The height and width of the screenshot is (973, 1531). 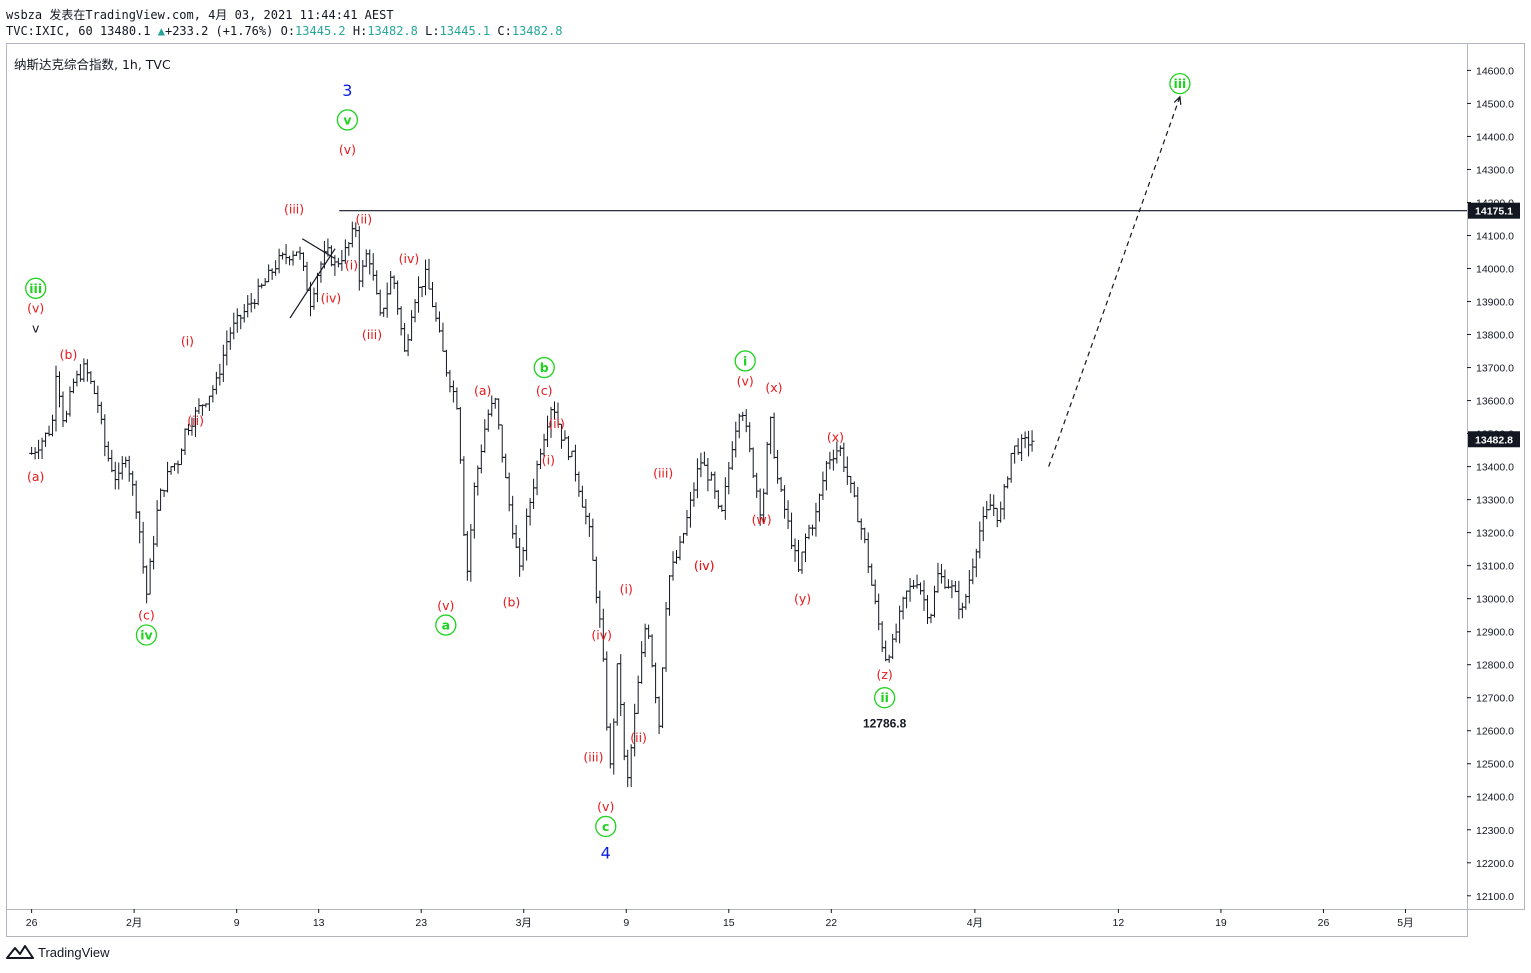 What do you see at coordinates (446, 625) in the screenshot?
I see `wave-label: a` at bounding box center [446, 625].